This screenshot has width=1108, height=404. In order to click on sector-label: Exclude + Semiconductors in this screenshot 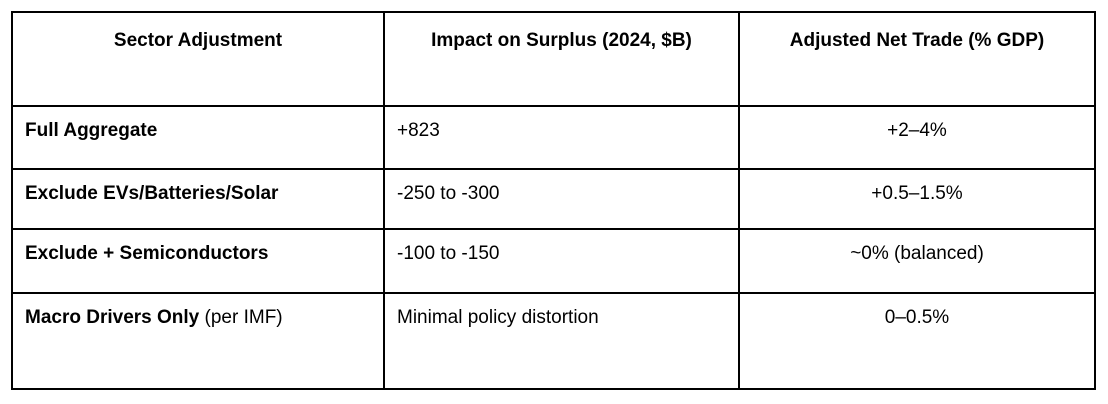, I will do `click(147, 253)`.